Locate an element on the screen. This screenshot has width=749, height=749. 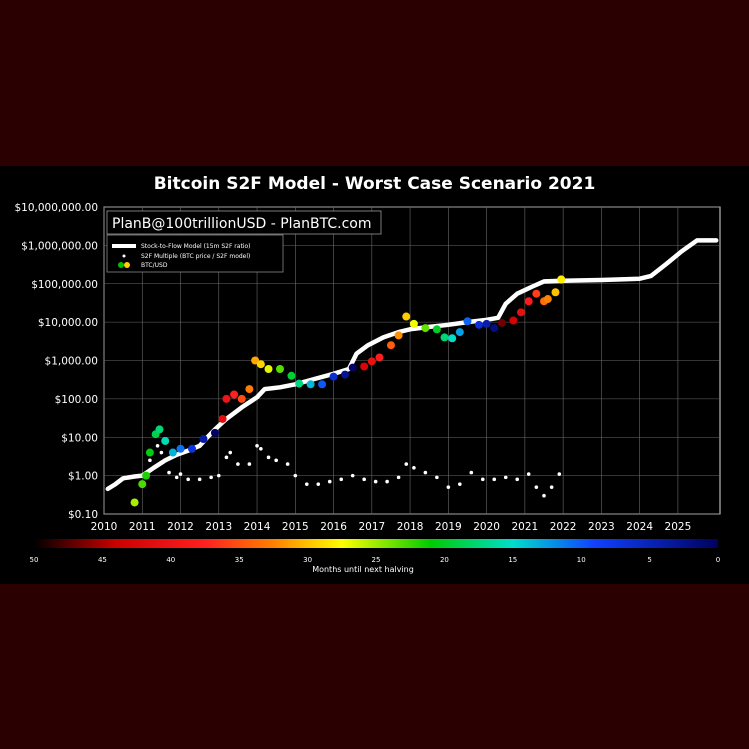
legend-entry: BTC/USD is located at coordinates (154, 265).